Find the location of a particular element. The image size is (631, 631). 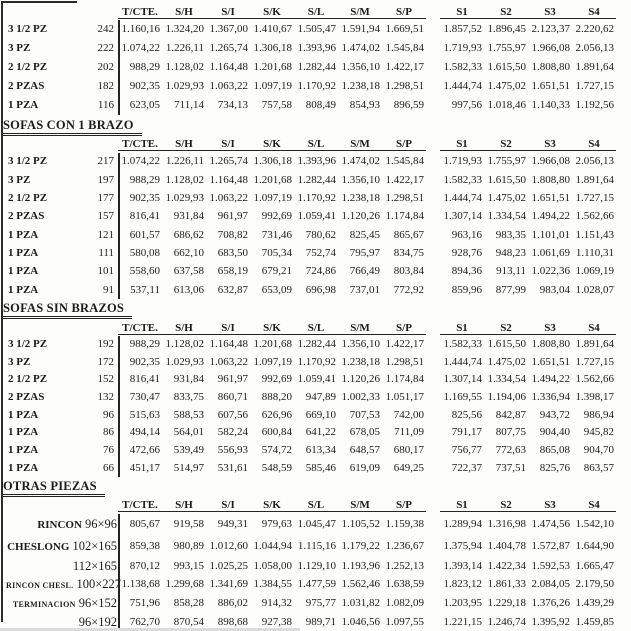

piece-label-cell: 96×192 is located at coordinates (62, 622).